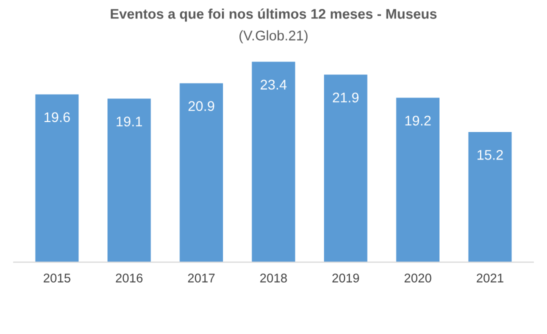  I want to click on data-label: 19.6, so click(57, 117).